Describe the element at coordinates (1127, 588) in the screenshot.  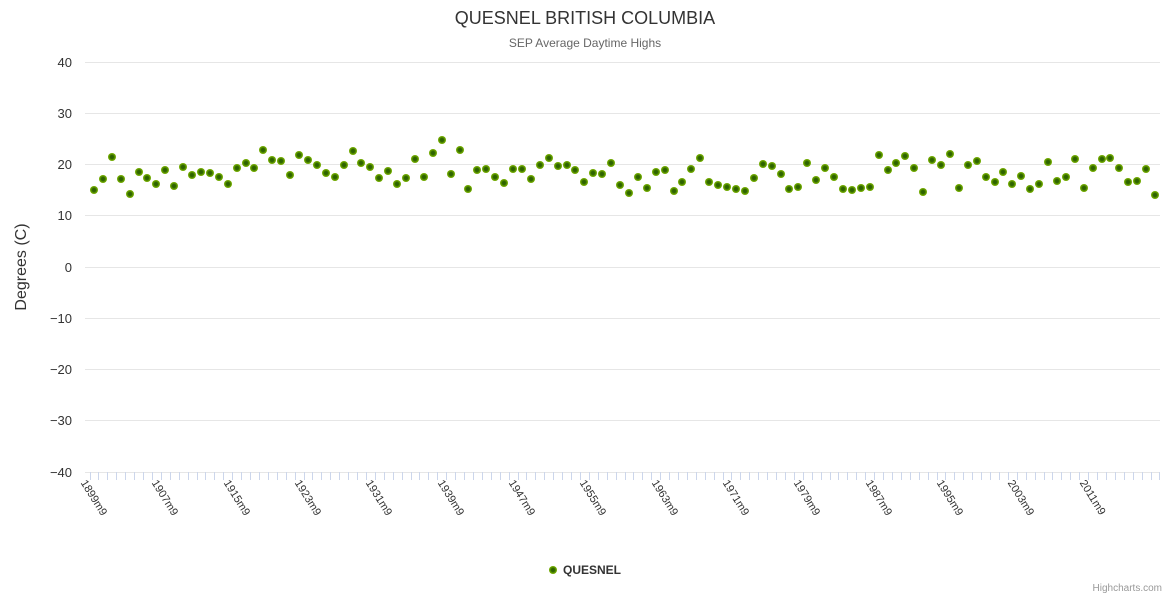
I see `highcharts-credit: Highcharts.com` at that location.